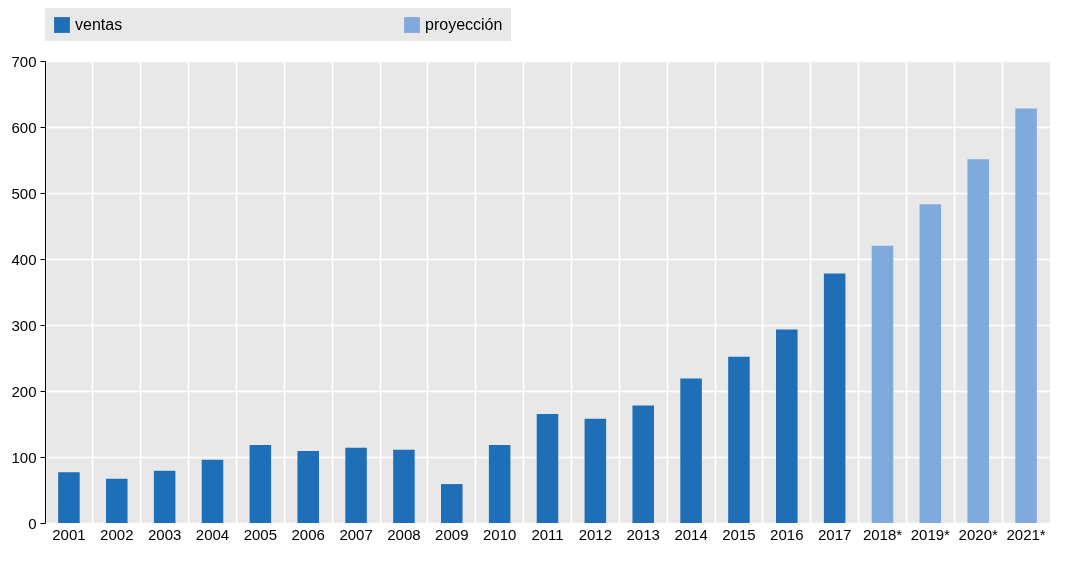  What do you see at coordinates (24, 127) in the screenshot?
I see `y-tick-label: 600` at bounding box center [24, 127].